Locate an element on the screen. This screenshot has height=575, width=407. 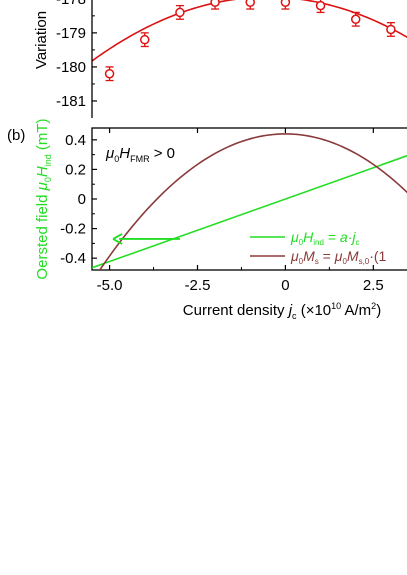
panel-a-ylabel: Variation is located at coordinates (41, 40).